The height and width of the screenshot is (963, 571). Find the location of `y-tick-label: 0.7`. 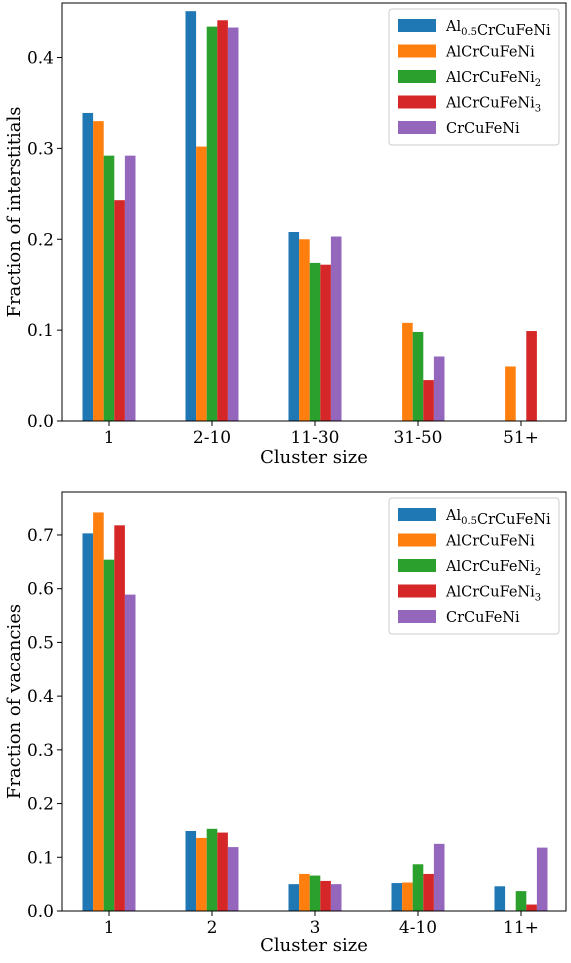

y-tick-label: 0.7 is located at coordinates (40, 536).